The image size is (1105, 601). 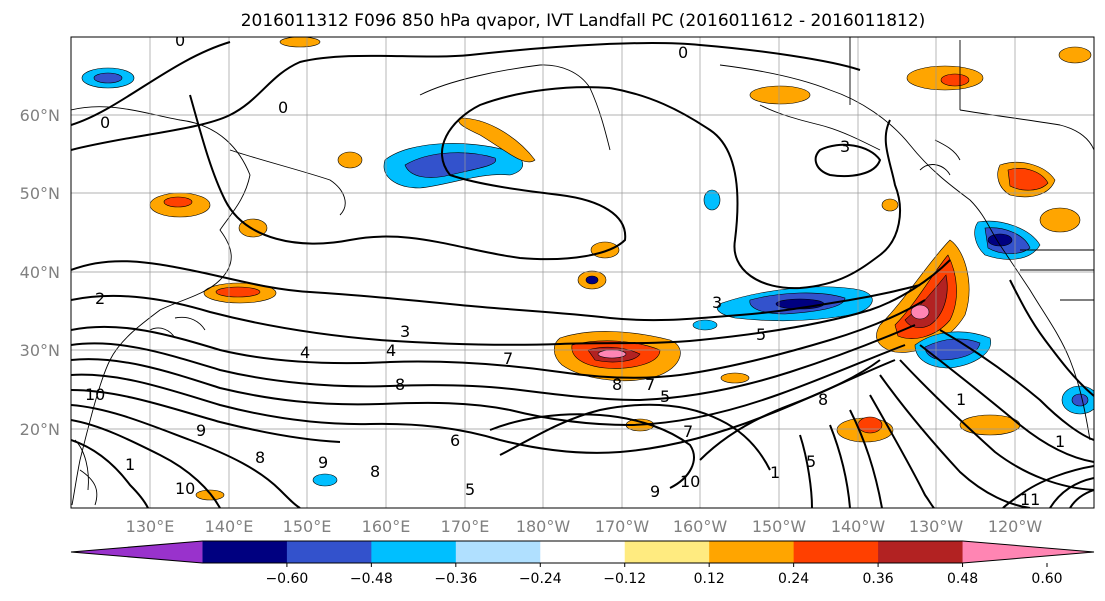 I want to click on lat-label: 40°N, so click(x=40, y=272).